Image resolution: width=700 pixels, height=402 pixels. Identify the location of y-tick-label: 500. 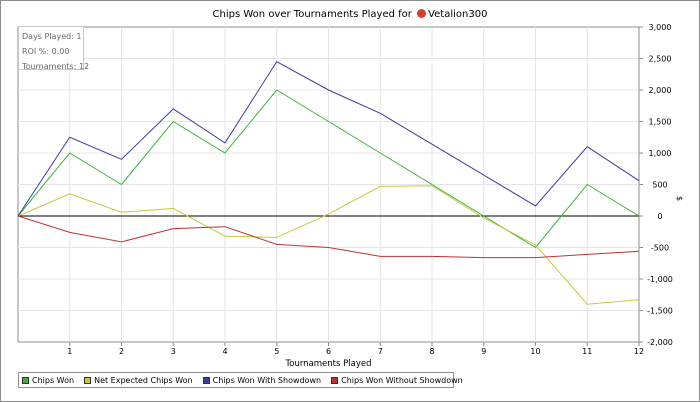
(659, 185).